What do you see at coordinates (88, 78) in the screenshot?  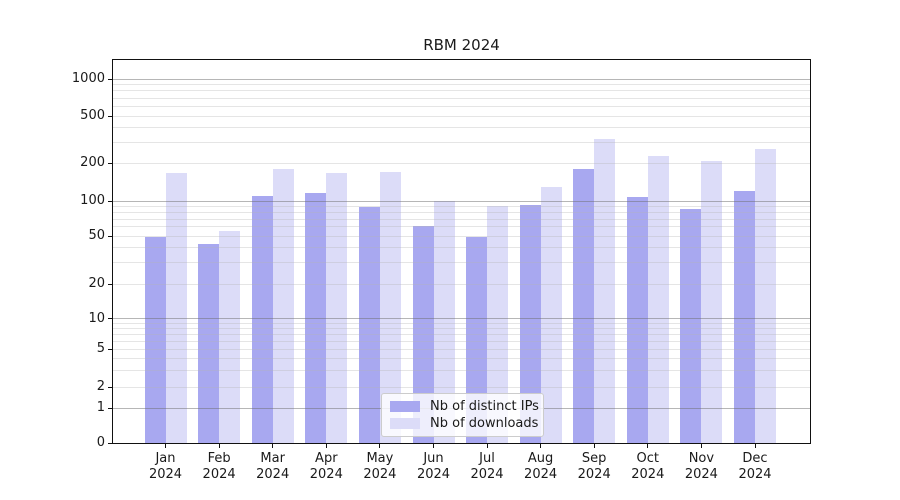 I see `y-tick-label: 1000` at bounding box center [88, 78].